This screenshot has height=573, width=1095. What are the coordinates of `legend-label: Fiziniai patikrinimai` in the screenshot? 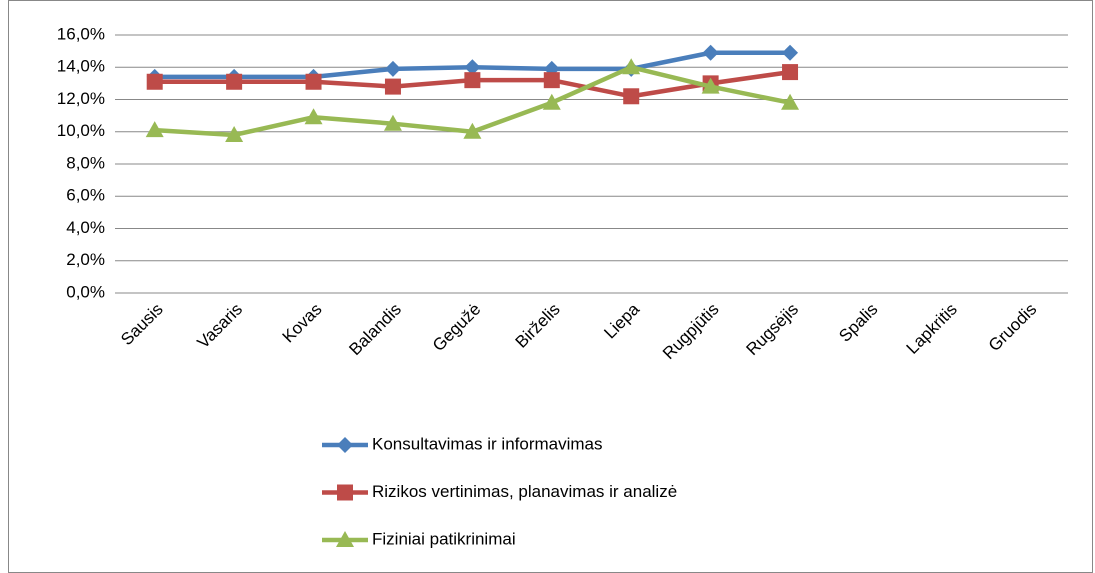 It's located at (444, 538).